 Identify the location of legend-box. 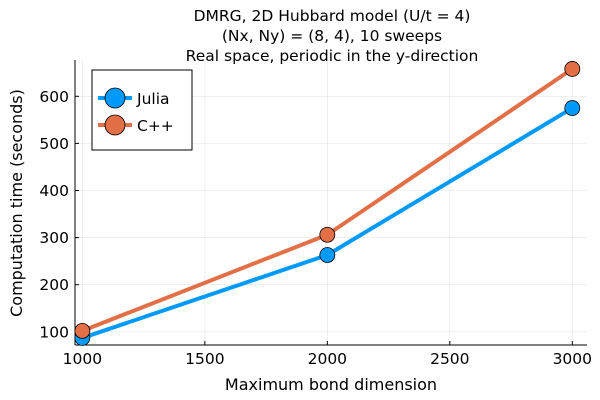
(142, 110).